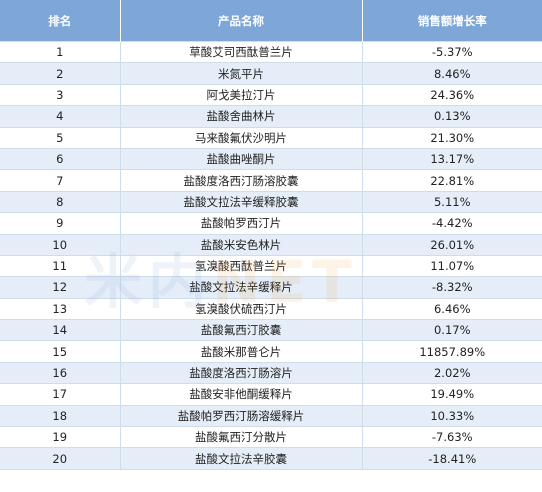 This screenshot has width=542, height=492. I want to click on product-name-cell: 盐酸氟西汀胶囊, so click(241, 330).